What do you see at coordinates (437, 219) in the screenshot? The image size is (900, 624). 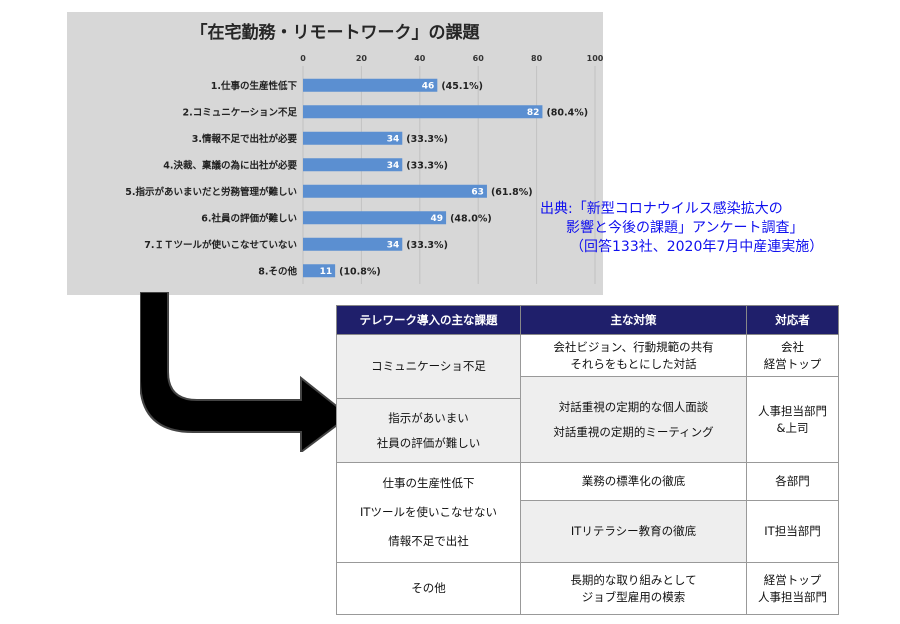 I see `bar-value-label: 49` at bounding box center [437, 219].